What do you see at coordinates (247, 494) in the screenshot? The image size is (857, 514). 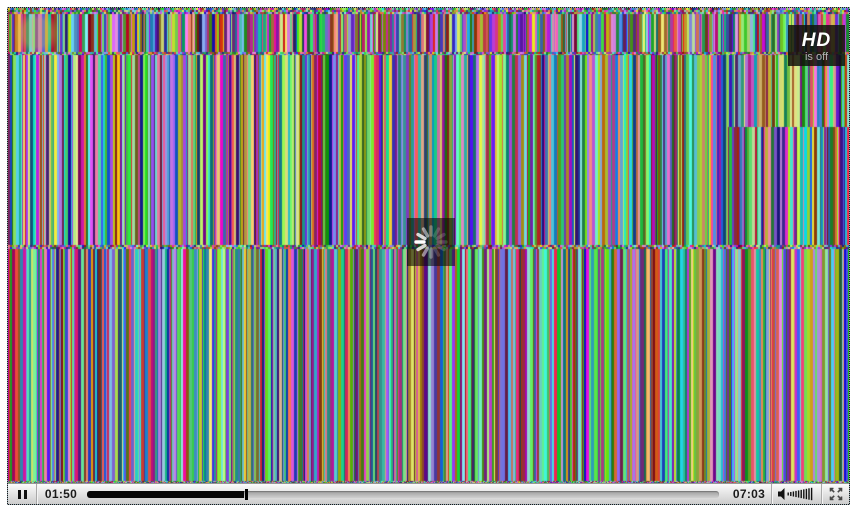 I see `progress-handle` at bounding box center [247, 494].